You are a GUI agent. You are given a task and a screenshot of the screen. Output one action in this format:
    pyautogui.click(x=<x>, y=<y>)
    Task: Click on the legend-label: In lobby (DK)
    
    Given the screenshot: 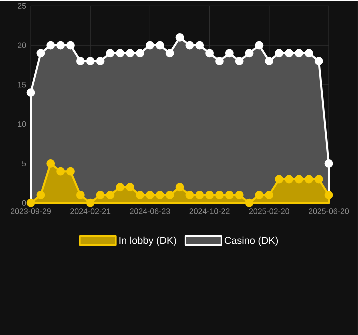 What is the action you would take?
    pyautogui.click(x=148, y=241)
    